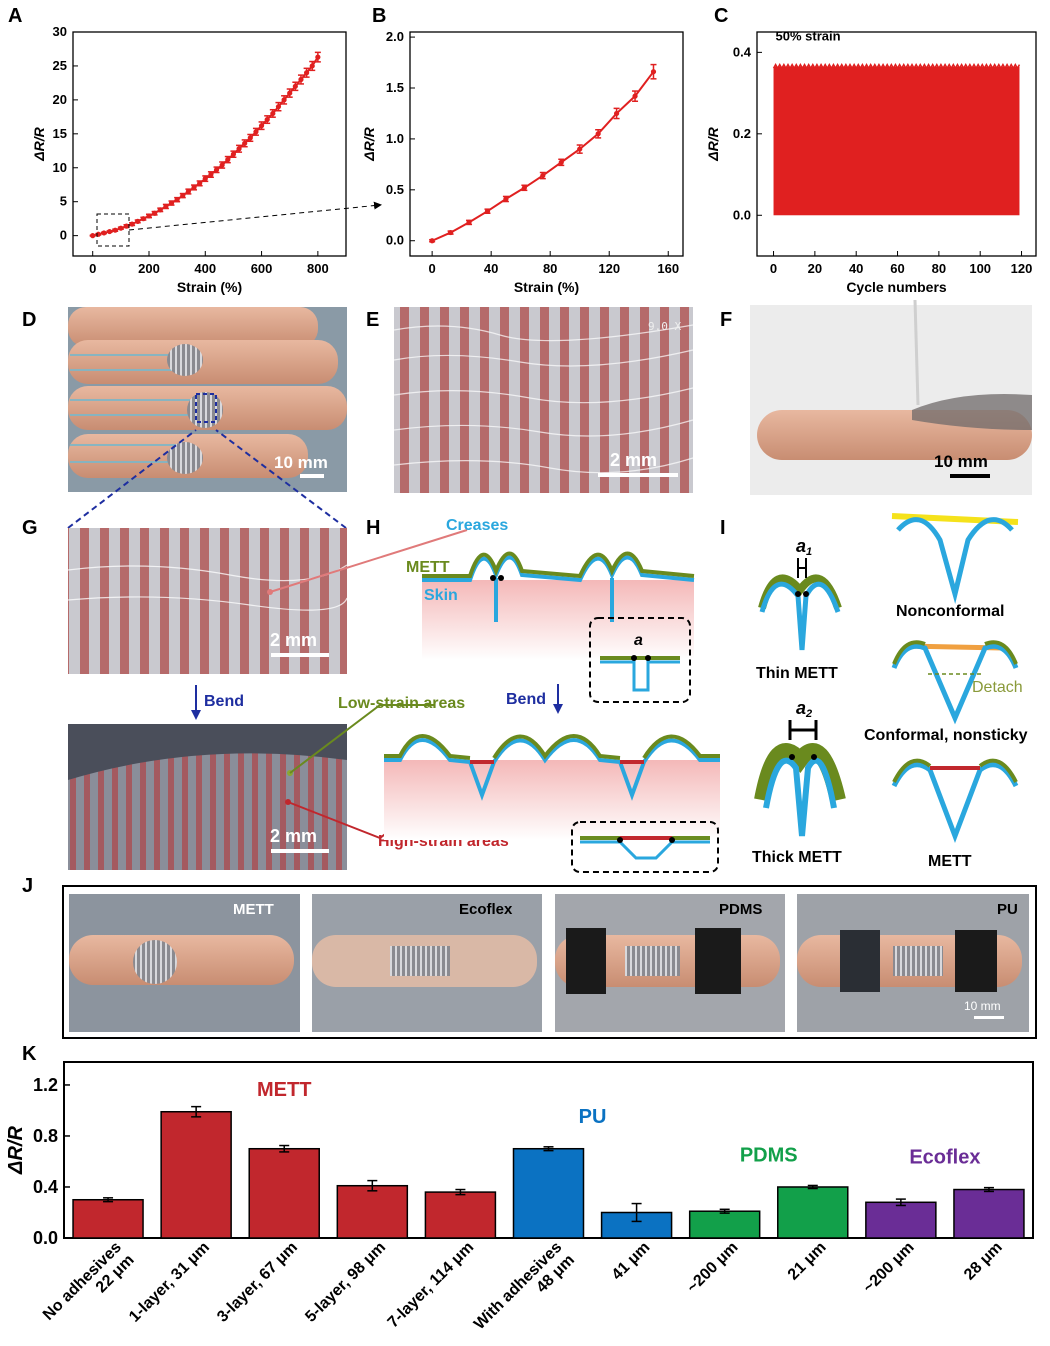 This screenshot has width=1050, height=1346. I want to click on y-tick-label: 5, so click(63, 201).